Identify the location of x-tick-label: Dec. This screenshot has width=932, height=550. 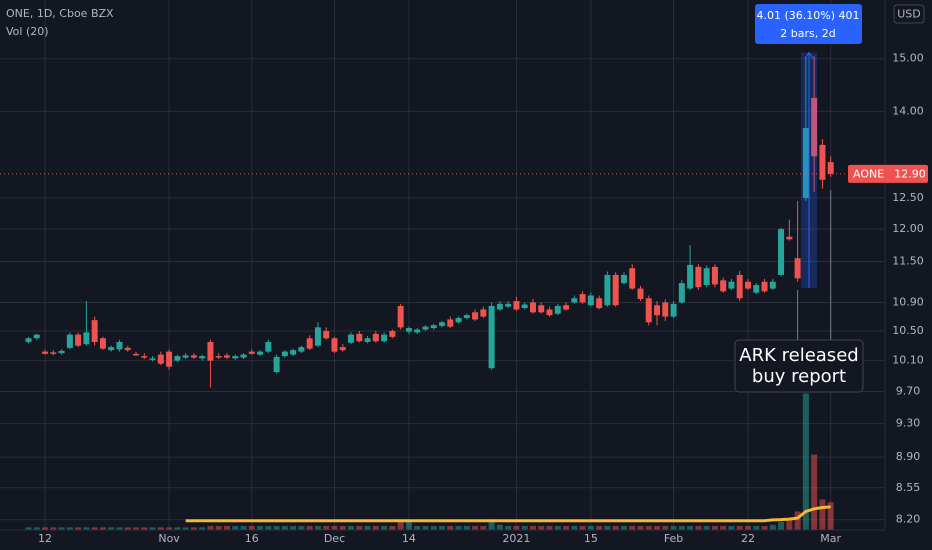
(334, 538).